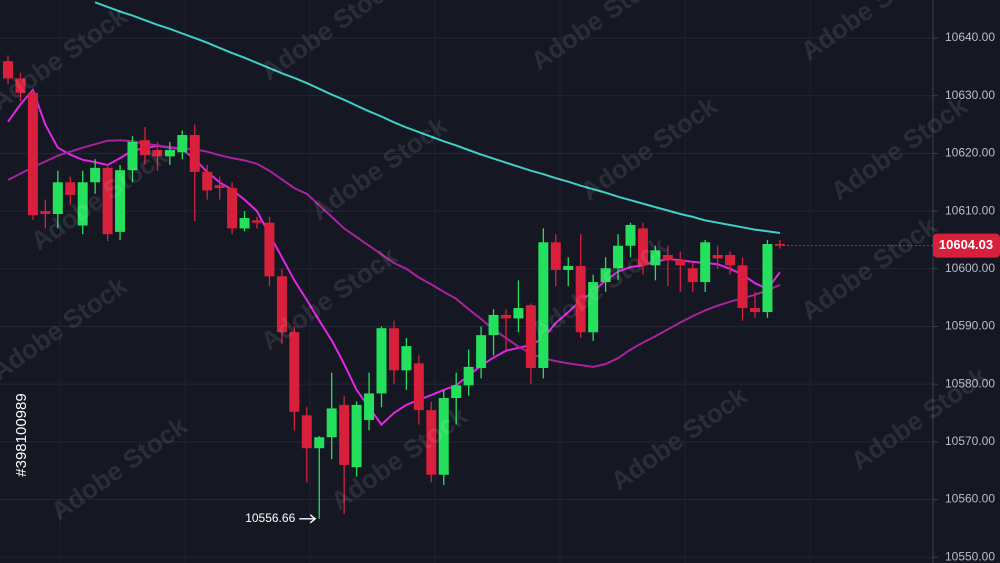 Image resolution: width=1000 pixels, height=563 pixels. What do you see at coordinates (970, 95) in the screenshot?
I see `y-tick-label: 10630.00` at bounding box center [970, 95].